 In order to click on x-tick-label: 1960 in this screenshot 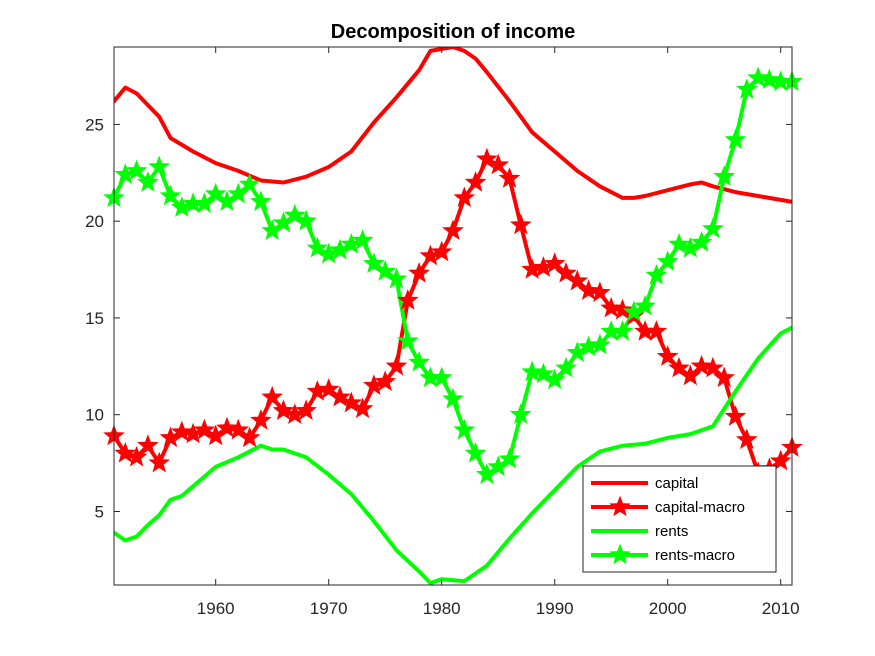, I will do `click(216, 608)`.